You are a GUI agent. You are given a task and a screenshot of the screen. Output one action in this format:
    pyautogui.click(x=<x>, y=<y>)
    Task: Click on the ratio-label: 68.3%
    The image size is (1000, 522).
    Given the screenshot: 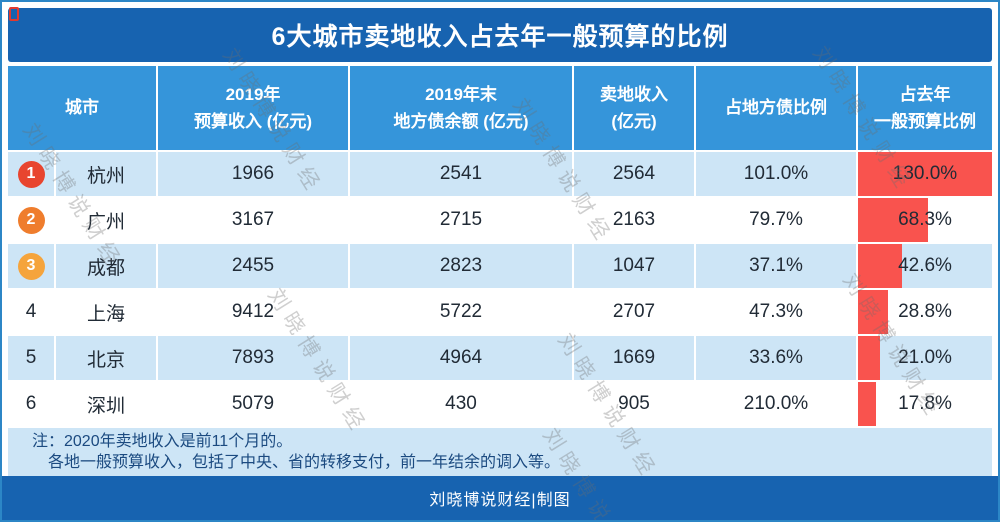 What is the action you would take?
    pyautogui.click(x=925, y=219)
    